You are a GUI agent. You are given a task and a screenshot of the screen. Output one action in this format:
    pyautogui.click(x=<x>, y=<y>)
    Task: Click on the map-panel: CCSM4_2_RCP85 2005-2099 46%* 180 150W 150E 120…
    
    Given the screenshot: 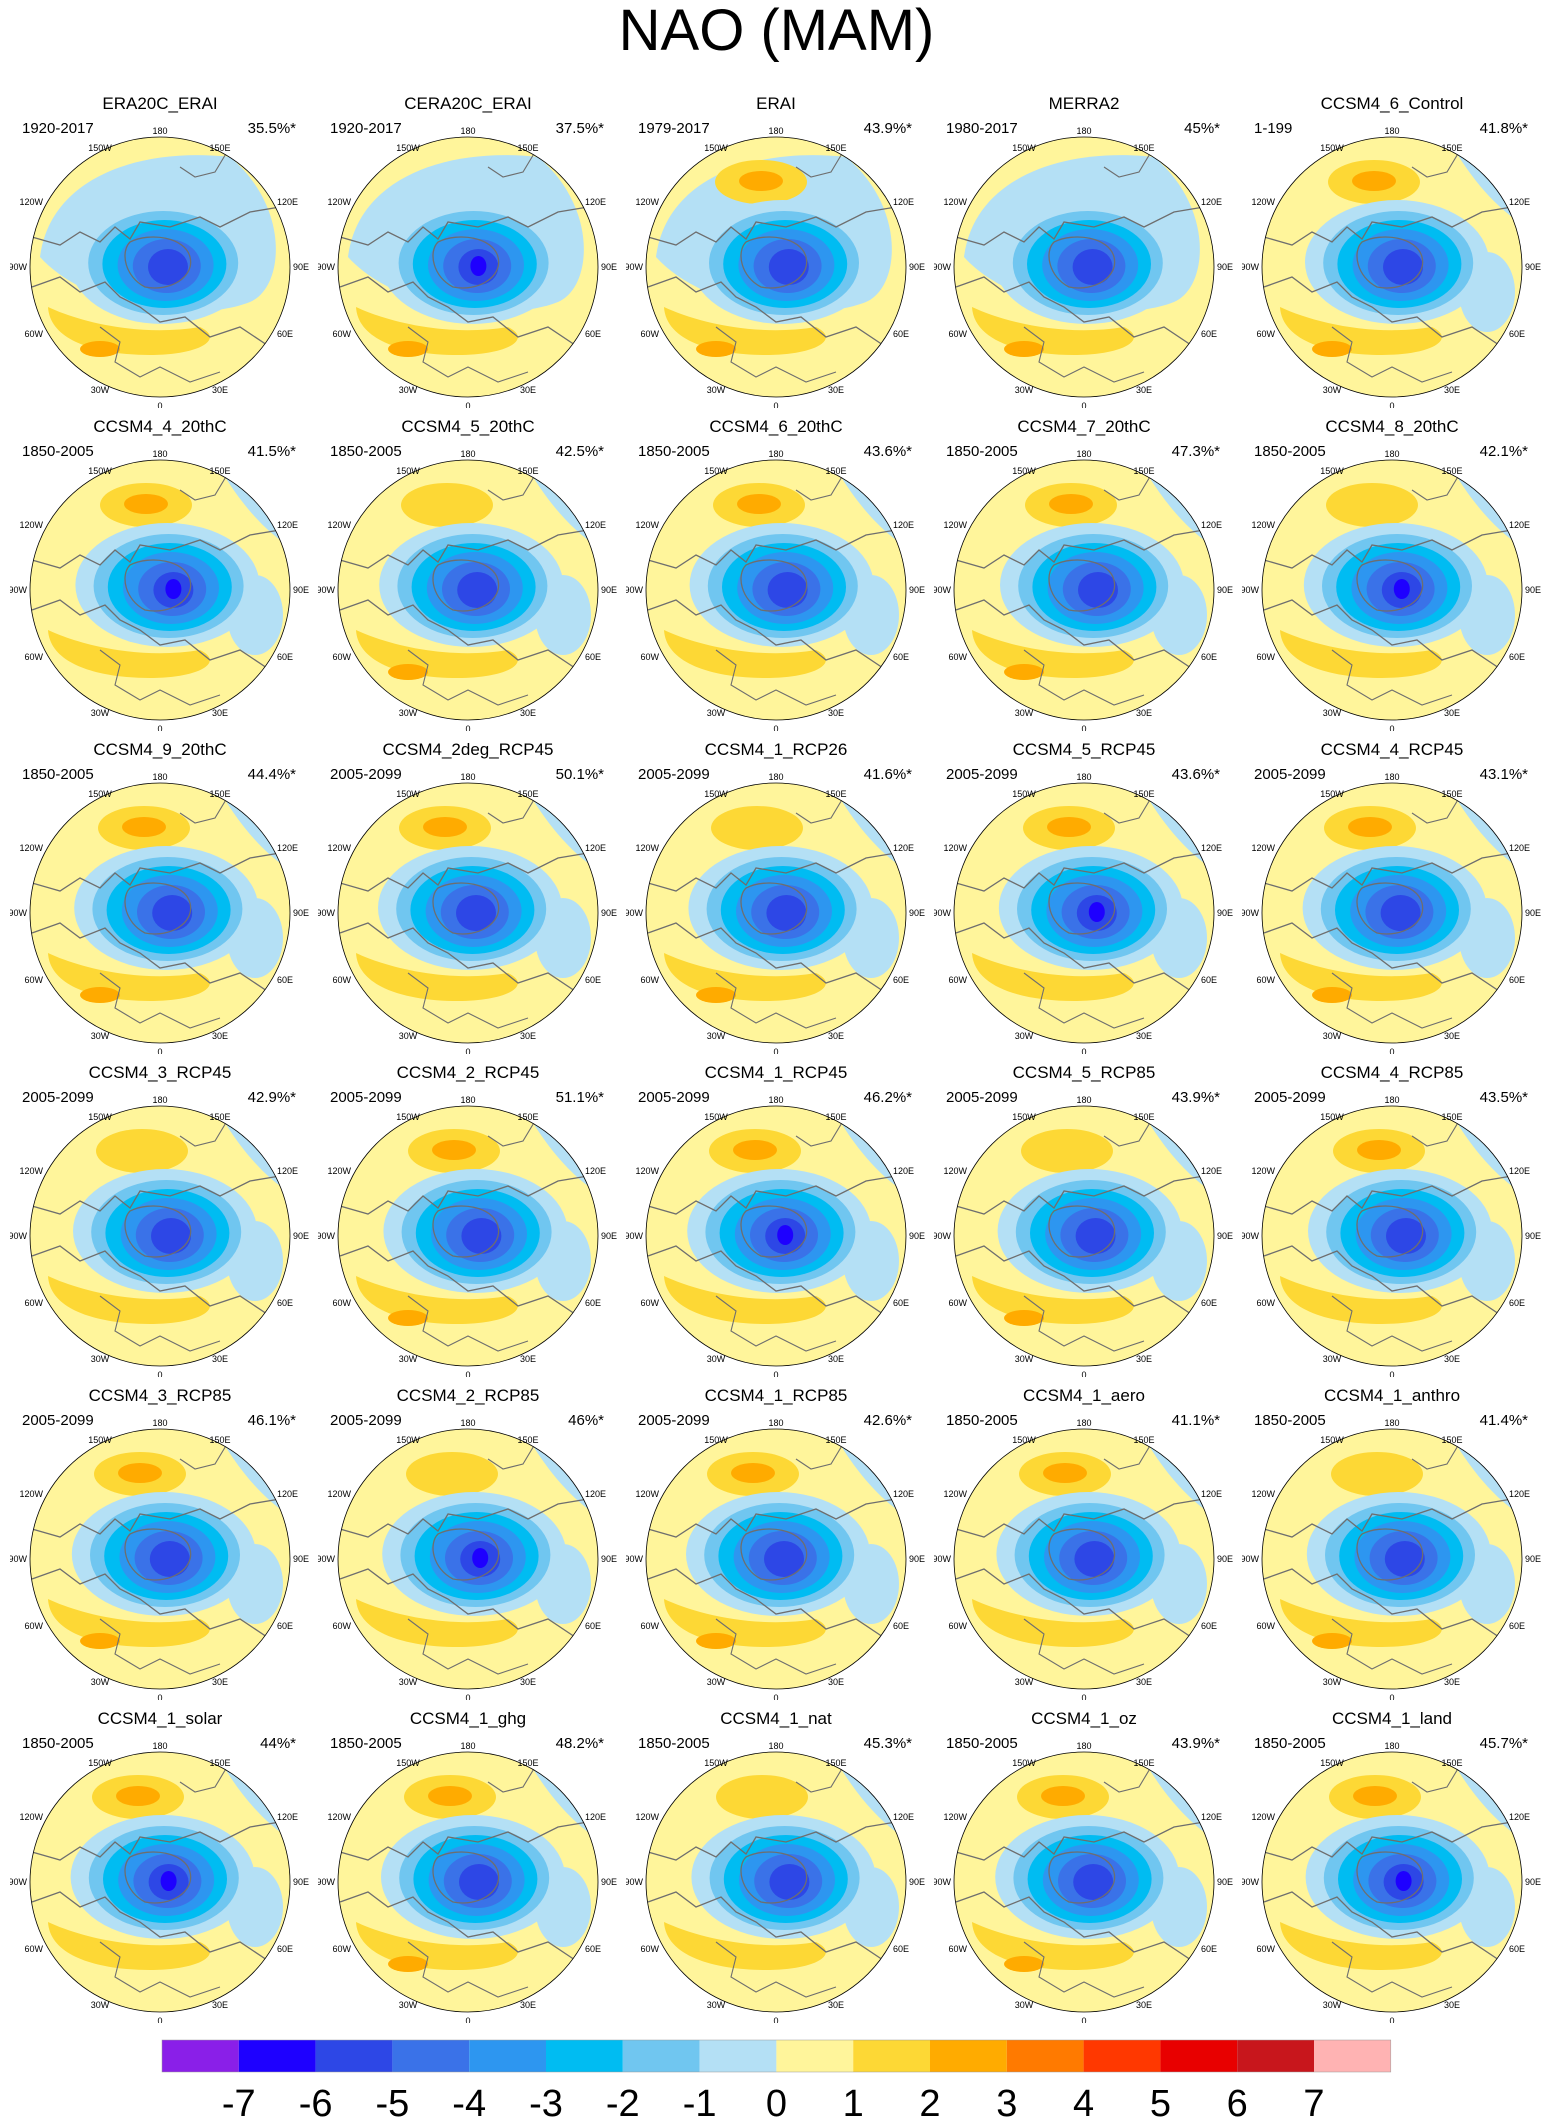 What is the action you would take?
    pyautogui.click(x=468, y=1540)
    